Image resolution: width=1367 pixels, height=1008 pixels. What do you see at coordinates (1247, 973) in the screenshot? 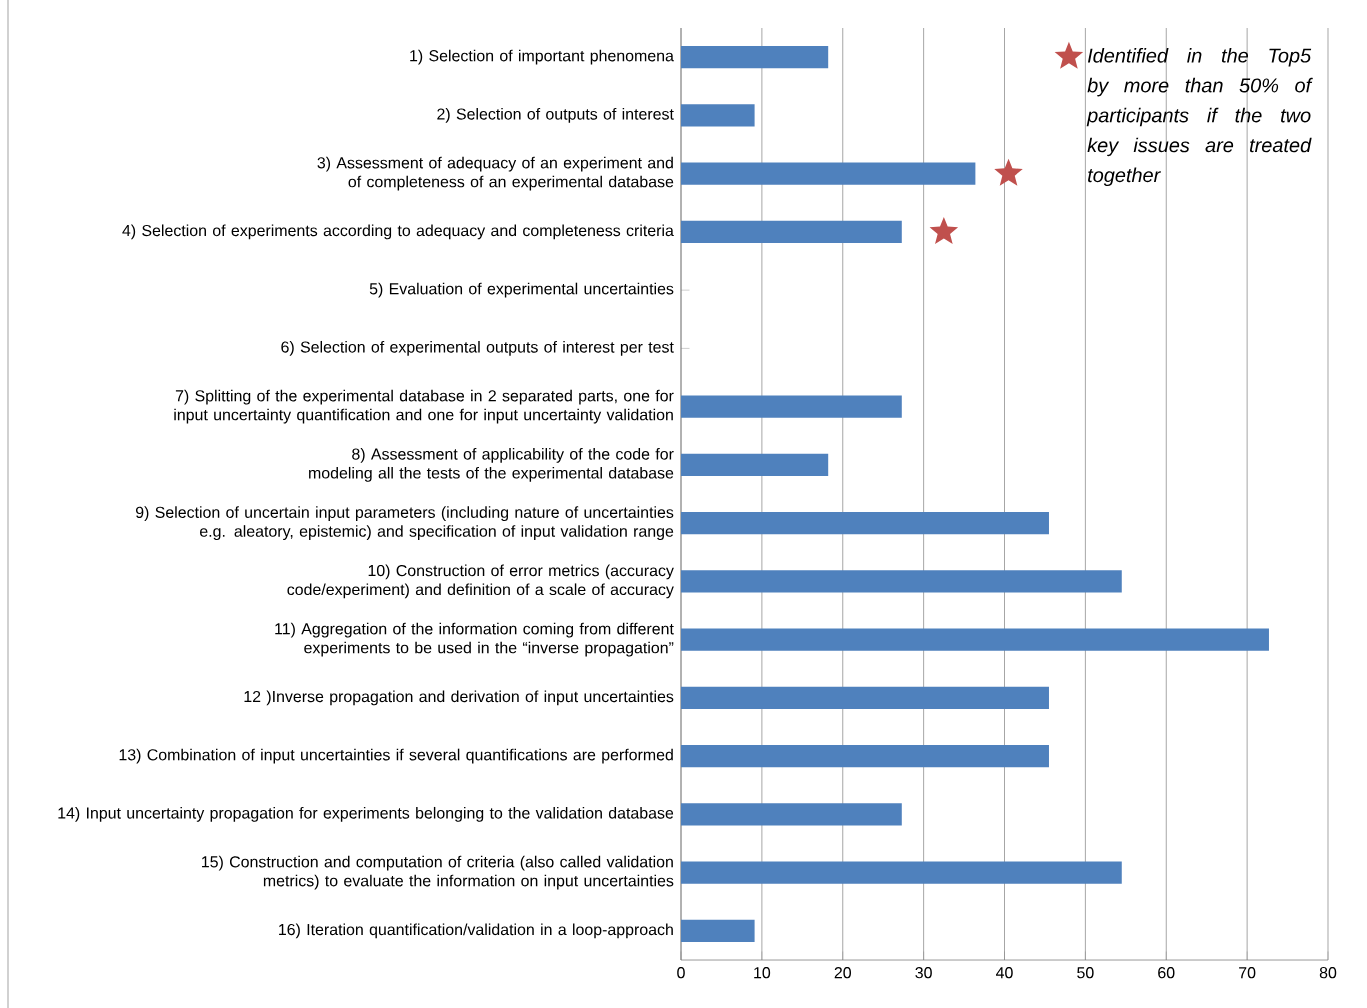
I see `x-tick-label: 70` at bounding box center [1247, 973].